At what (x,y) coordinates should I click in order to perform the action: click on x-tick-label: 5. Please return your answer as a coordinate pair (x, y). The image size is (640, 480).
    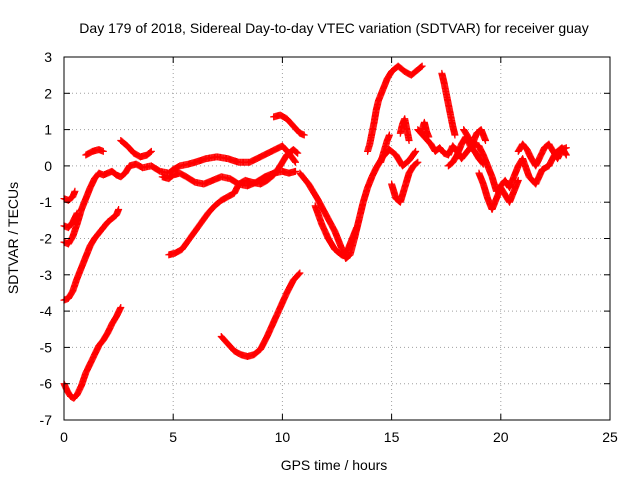
    Looking at the image, I should click on (173, 437).